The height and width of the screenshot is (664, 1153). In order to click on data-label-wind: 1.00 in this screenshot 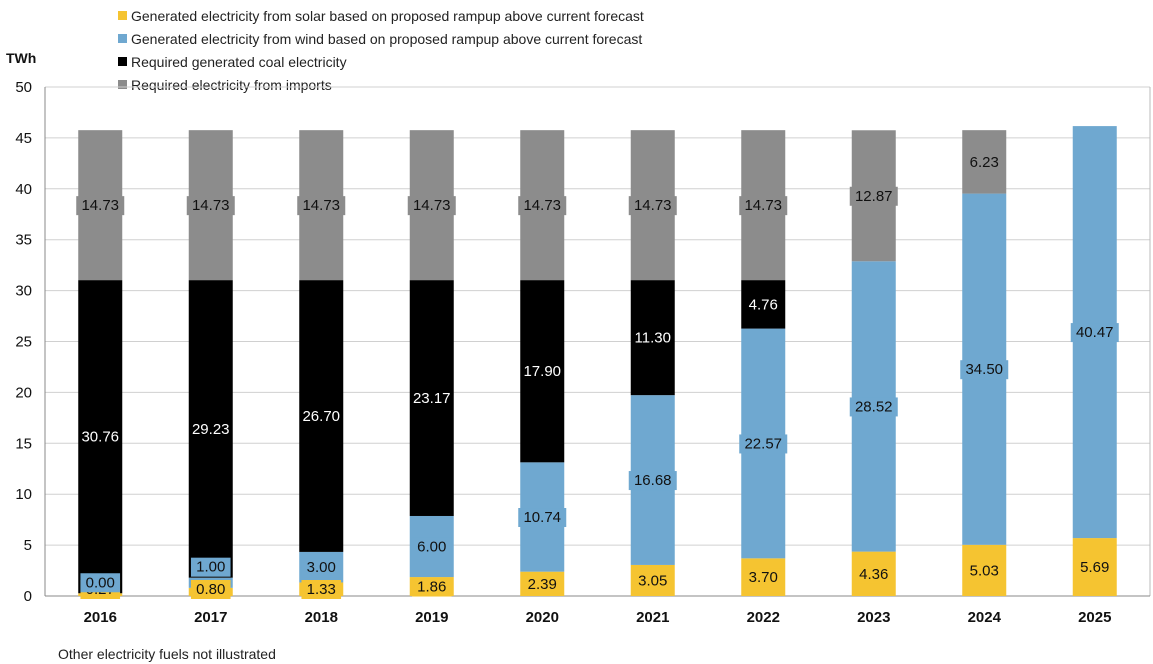, I will do `click(210, 567)`.